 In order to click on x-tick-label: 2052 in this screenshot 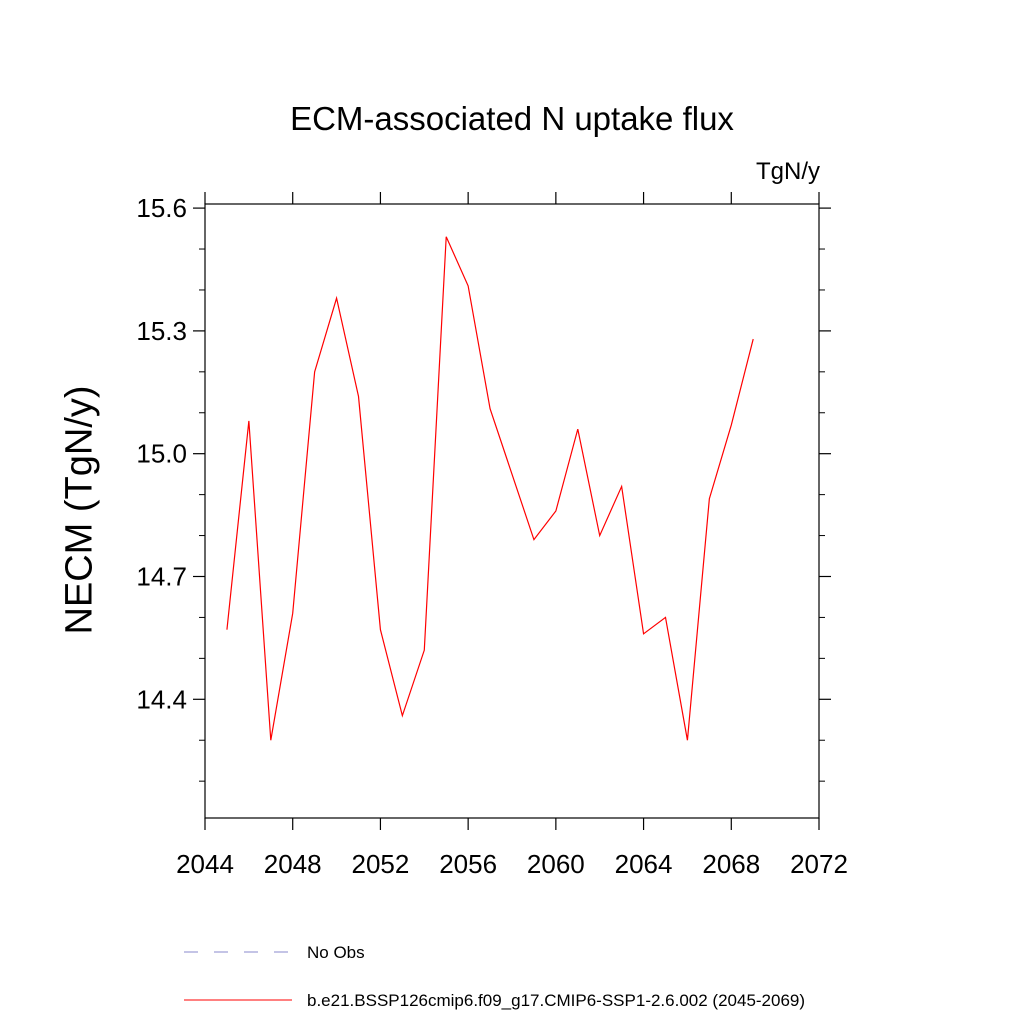, I will do `click(381, 864)`.